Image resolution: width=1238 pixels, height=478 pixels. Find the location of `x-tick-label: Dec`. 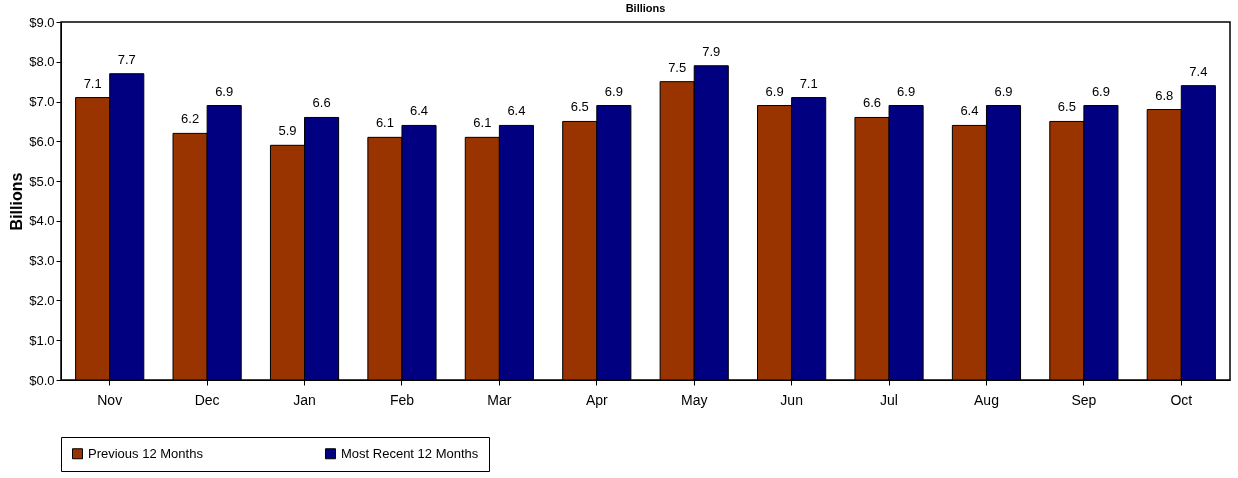

x-tick-label: Dec is located at coordinates (207, 399).